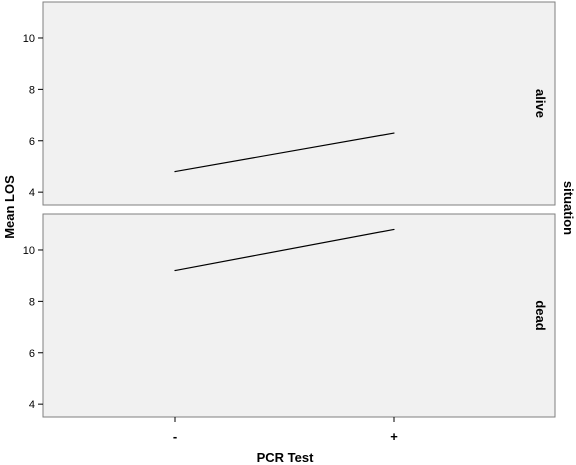  What do you see at coordinates (540, 103) in the screenshot?
I see `panel-label-alive: alive` at bounding box center [540, 103].